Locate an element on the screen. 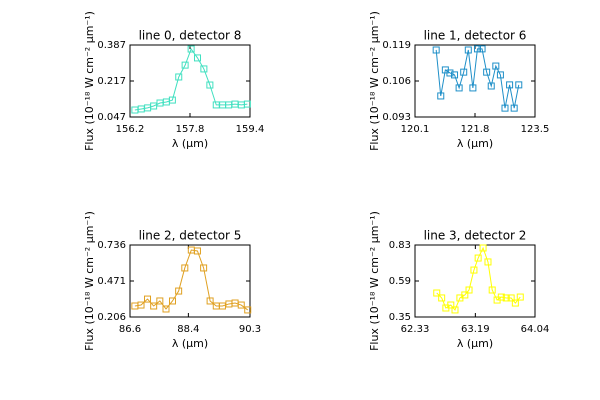 The width and height of the screenshot is (600, 400). chart-title: line 2, detector 5 is located at coordinates (190, 236).